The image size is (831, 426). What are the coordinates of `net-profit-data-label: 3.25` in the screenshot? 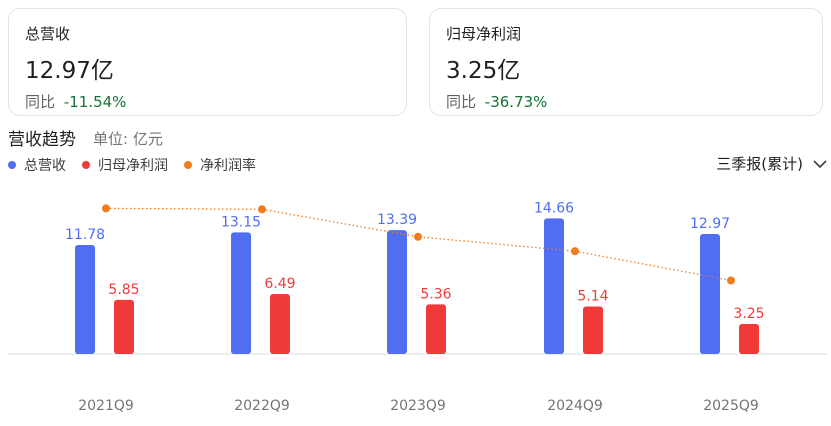 It's located at (748, 314).